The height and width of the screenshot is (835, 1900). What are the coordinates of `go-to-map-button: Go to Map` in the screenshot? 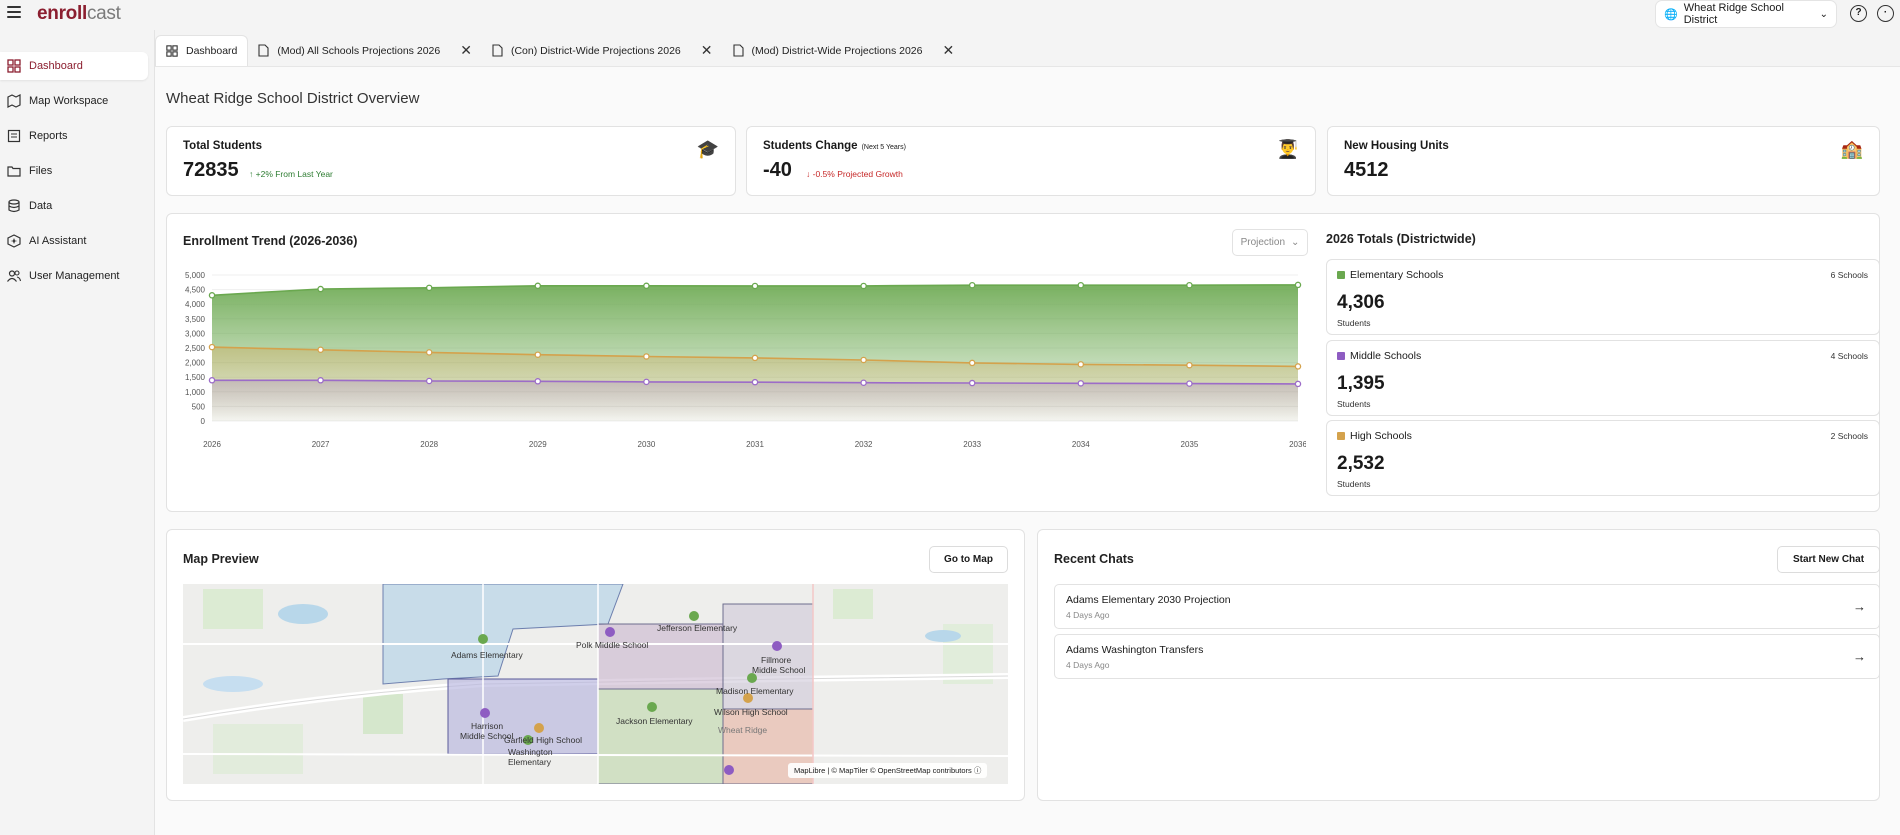 It's located at (968, 559).